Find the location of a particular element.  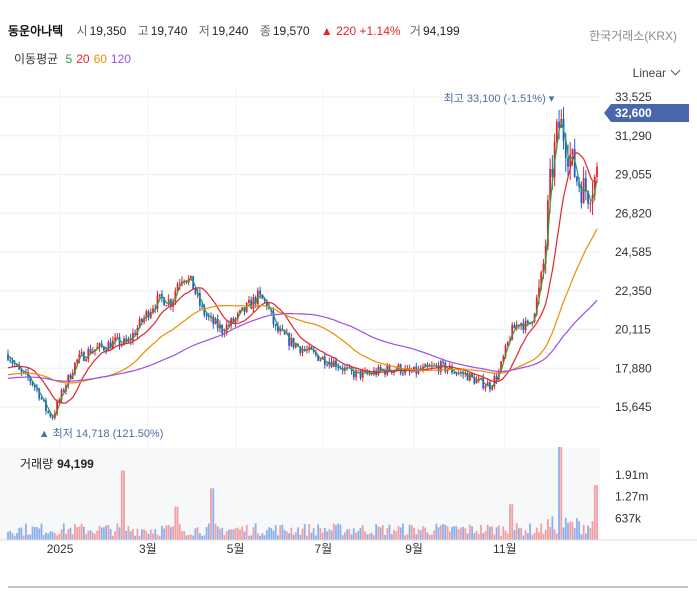

scale-dropdown: Linear is located at coordinates (657, 72).